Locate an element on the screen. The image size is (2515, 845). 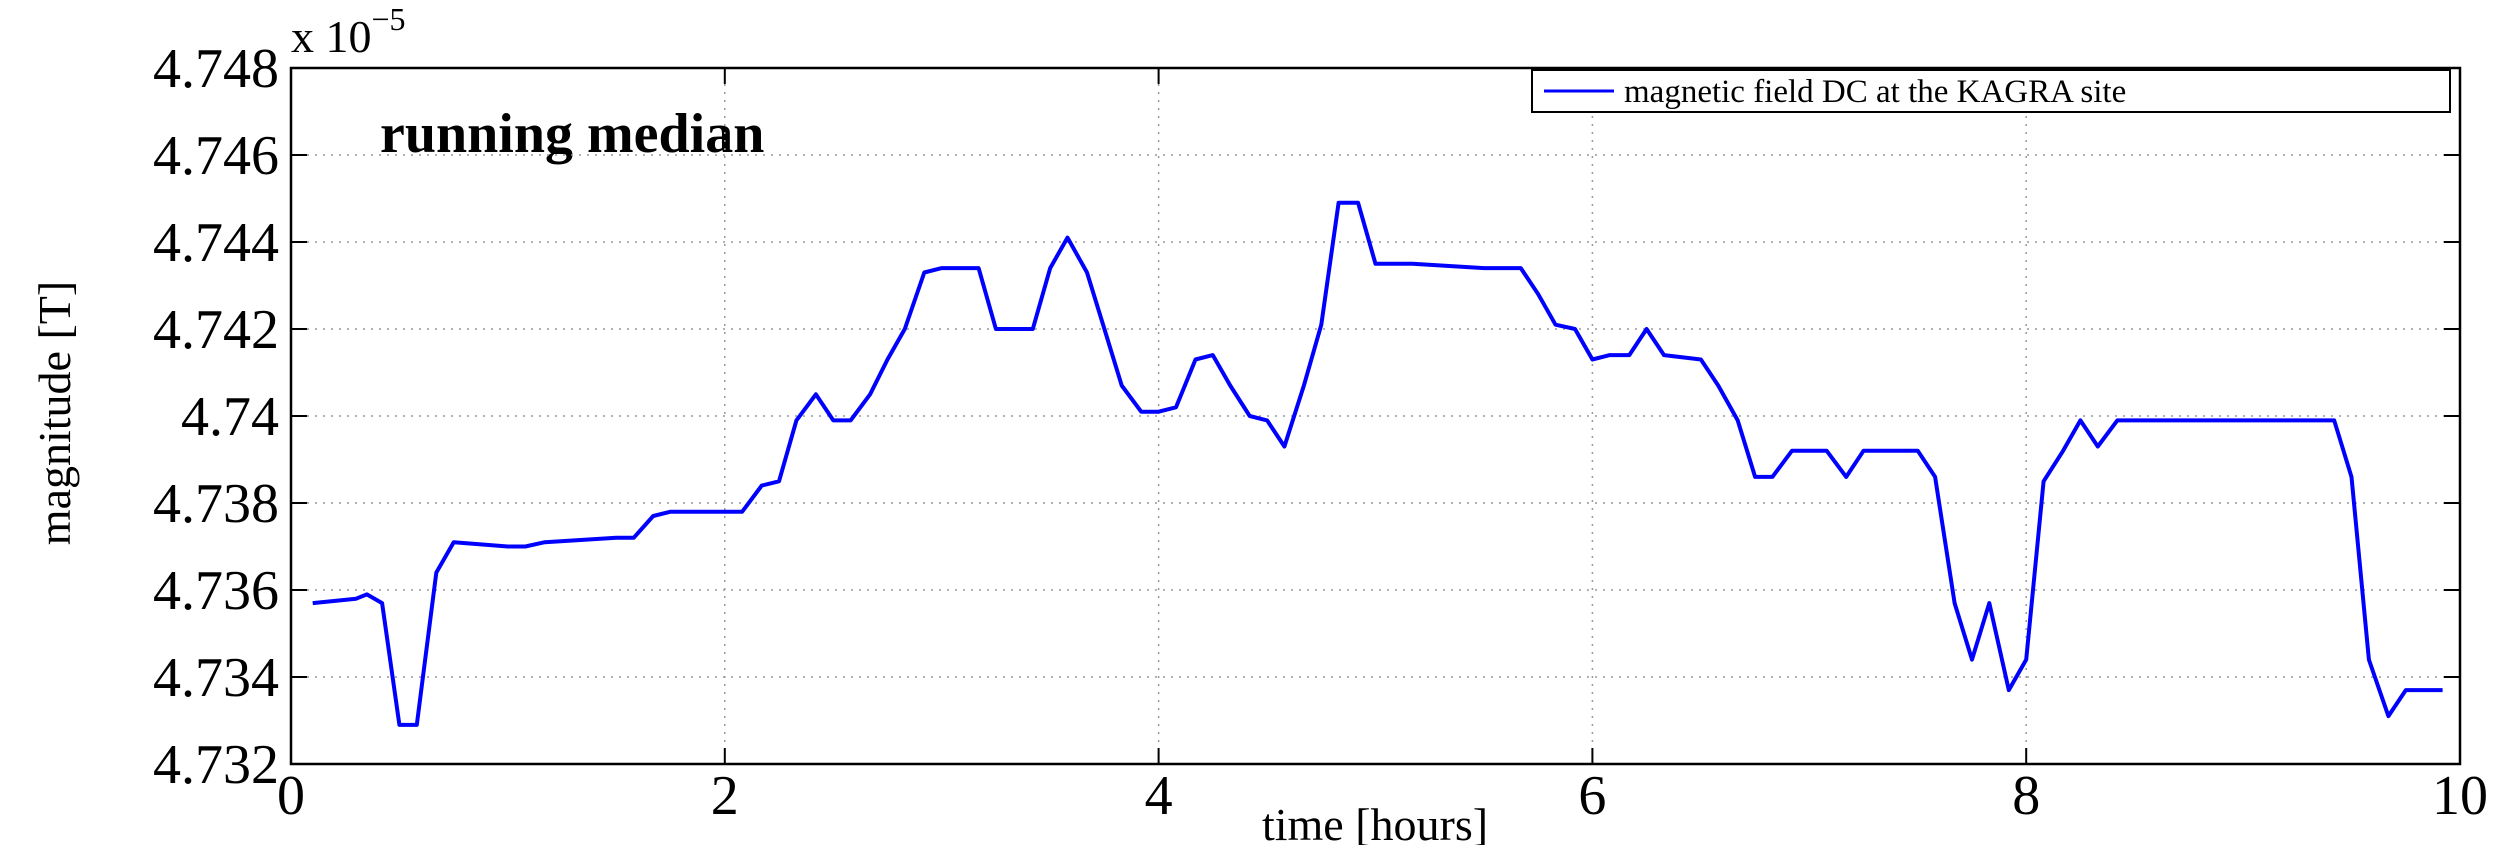
y-tick-label: 4.732 is located at coordinates (216, 765).